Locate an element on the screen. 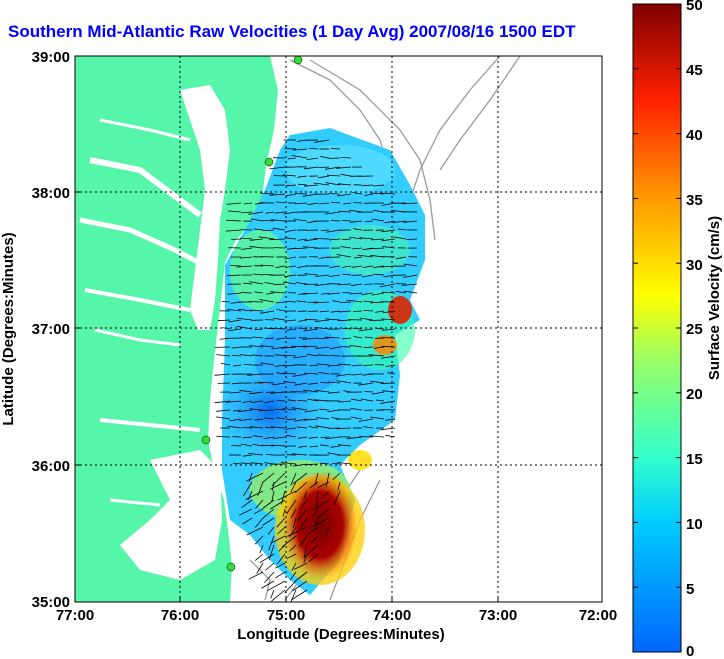  station-marker is located at coordinates (206, 440).